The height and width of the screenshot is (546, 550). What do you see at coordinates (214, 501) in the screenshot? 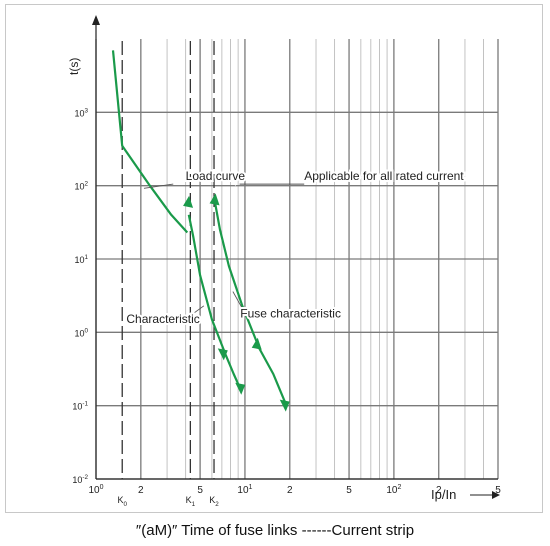
I see `k-marker-label: K2` at bounding box center [214, 501].